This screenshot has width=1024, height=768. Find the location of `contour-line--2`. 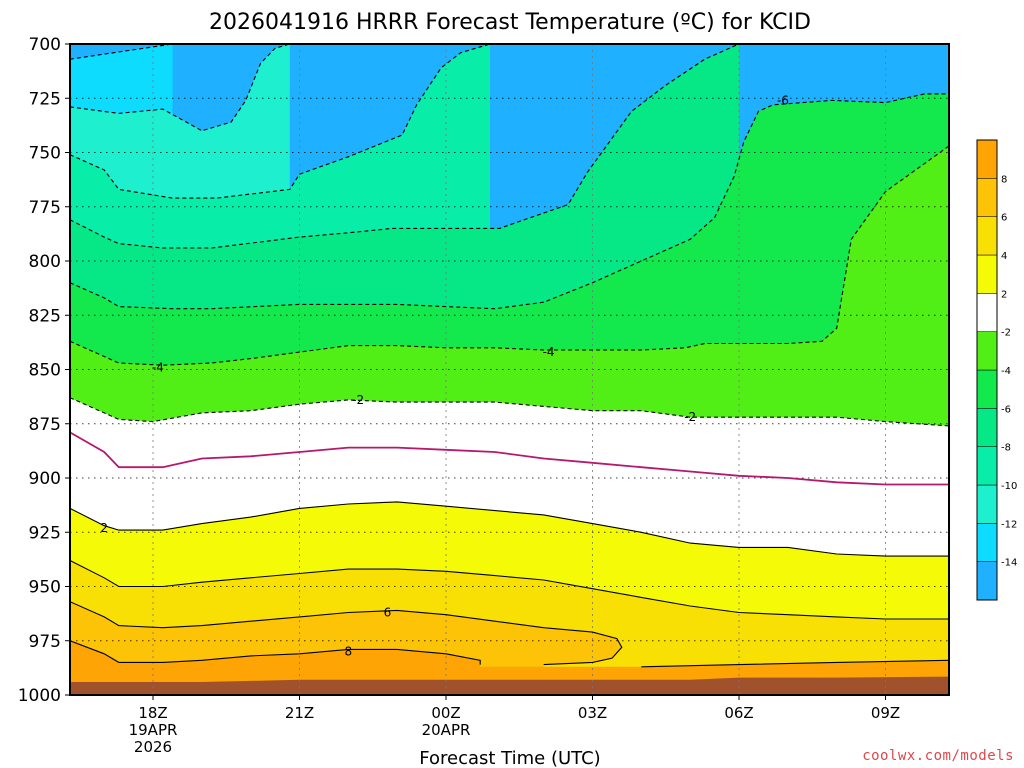

contour-line--2 is located at coordinates (509, 412).